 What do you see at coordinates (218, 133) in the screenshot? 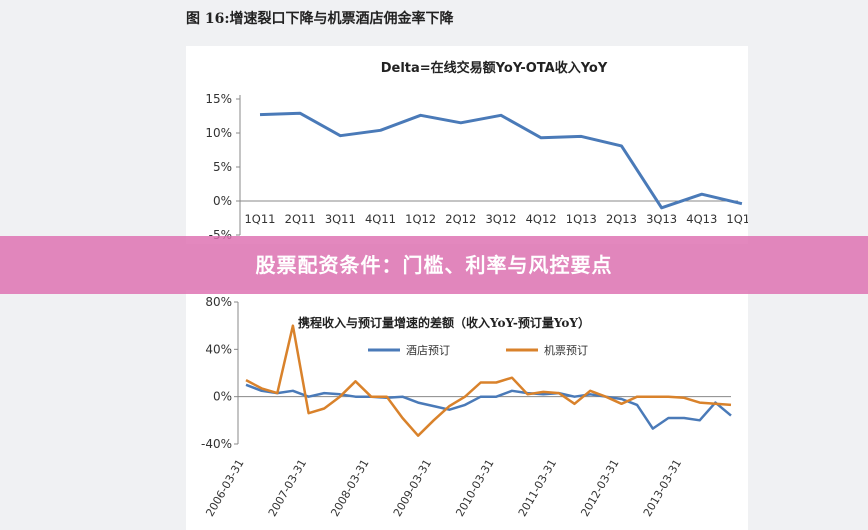
I see `y-tick-label: 10%` at bounding box center [218, 133].